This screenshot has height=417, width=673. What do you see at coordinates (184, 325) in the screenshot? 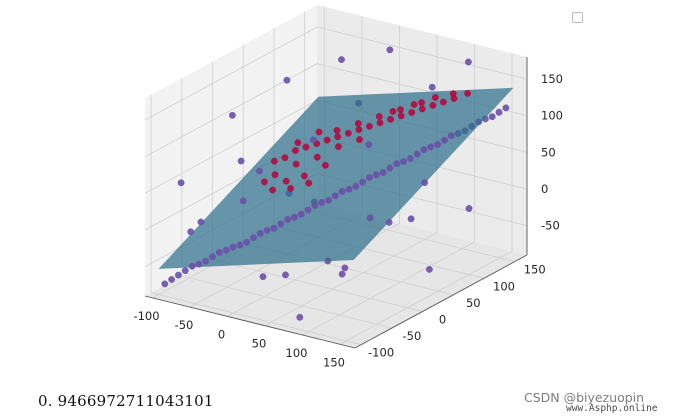
I see `tick-label-x-1: -50` at bounding box center [184, 325].